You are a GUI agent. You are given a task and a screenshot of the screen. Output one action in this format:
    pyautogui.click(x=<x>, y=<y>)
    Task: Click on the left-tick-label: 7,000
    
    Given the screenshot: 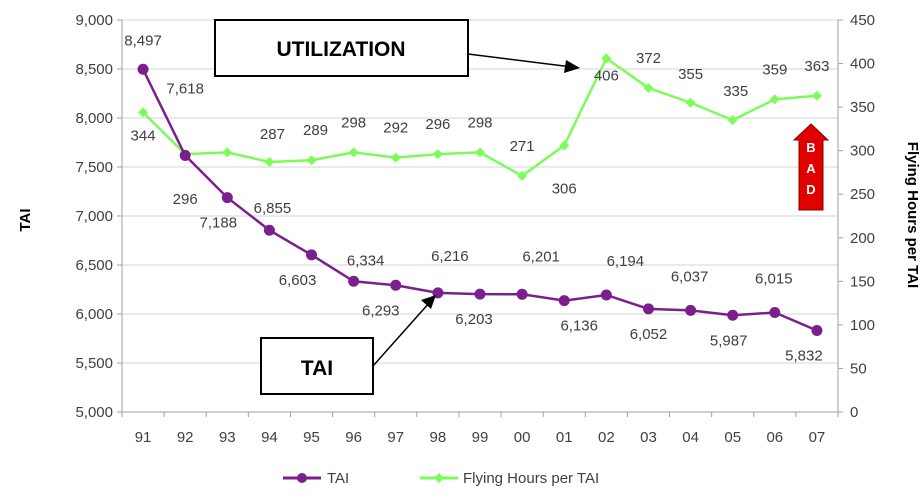 What is the action you would take?
    pyautogui.click(x=94, y=216)
    